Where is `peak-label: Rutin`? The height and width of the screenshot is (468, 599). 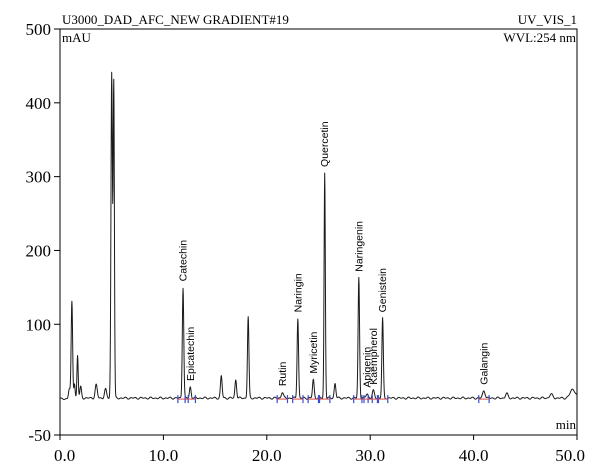 peak-label: Rutin is located at coordinates (283, 374).